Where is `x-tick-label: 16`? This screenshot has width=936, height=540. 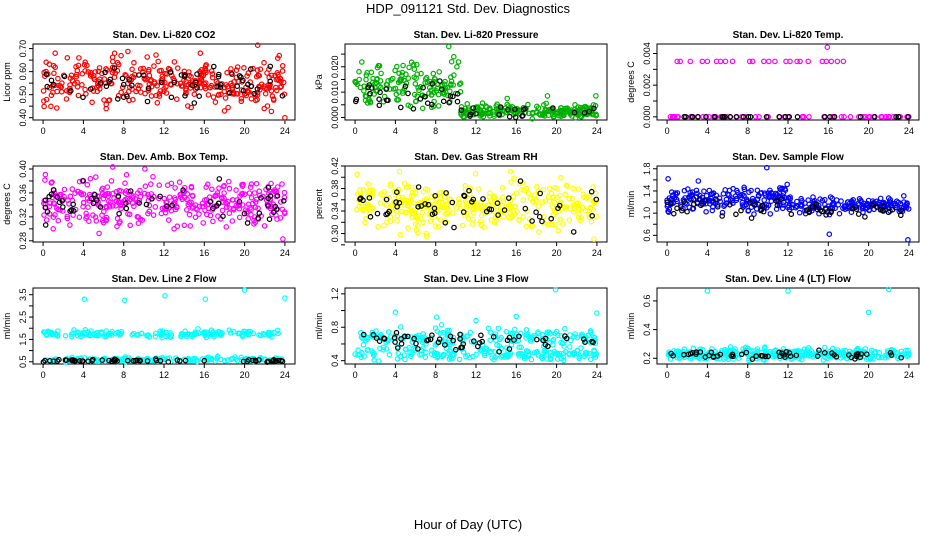 x-tick-label: 16 is located at coordinates (516, 131).